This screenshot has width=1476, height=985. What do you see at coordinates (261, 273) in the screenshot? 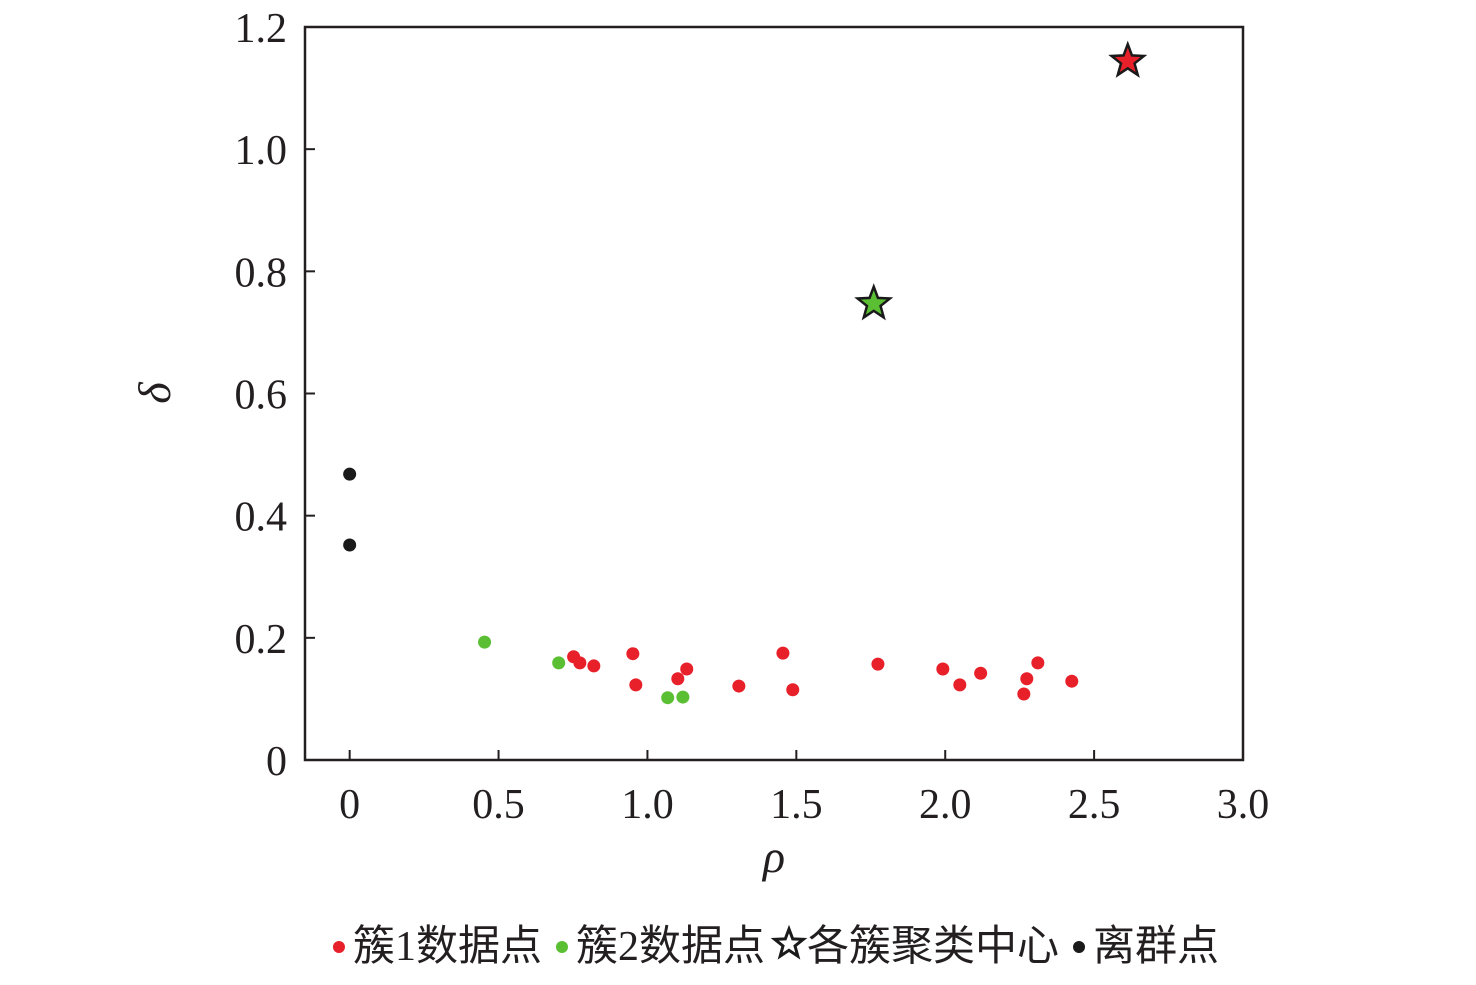
I see `y-tick-label: 0.8` at bounding box center [261, 273].